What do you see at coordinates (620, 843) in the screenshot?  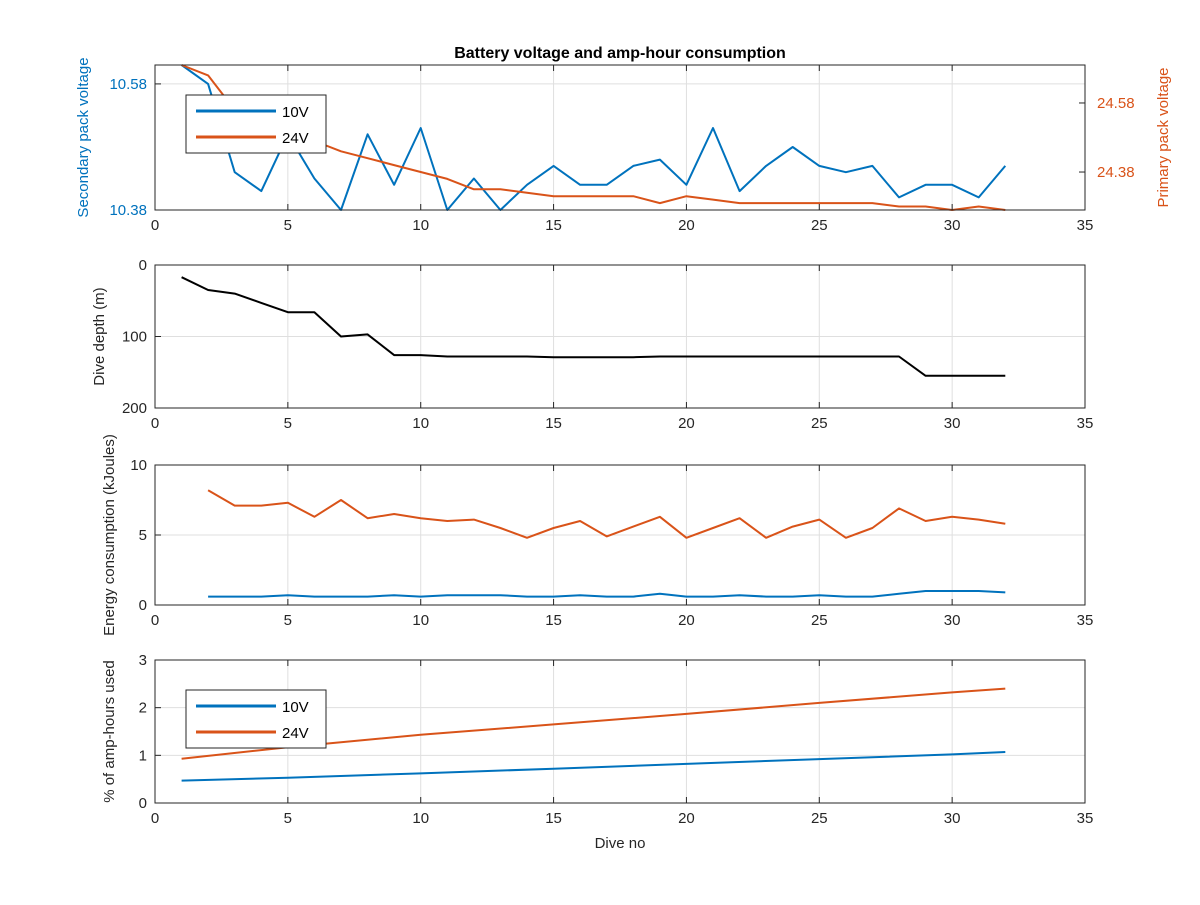 I see `x-axis-label: Dive no` at bounding box center [620, 843].